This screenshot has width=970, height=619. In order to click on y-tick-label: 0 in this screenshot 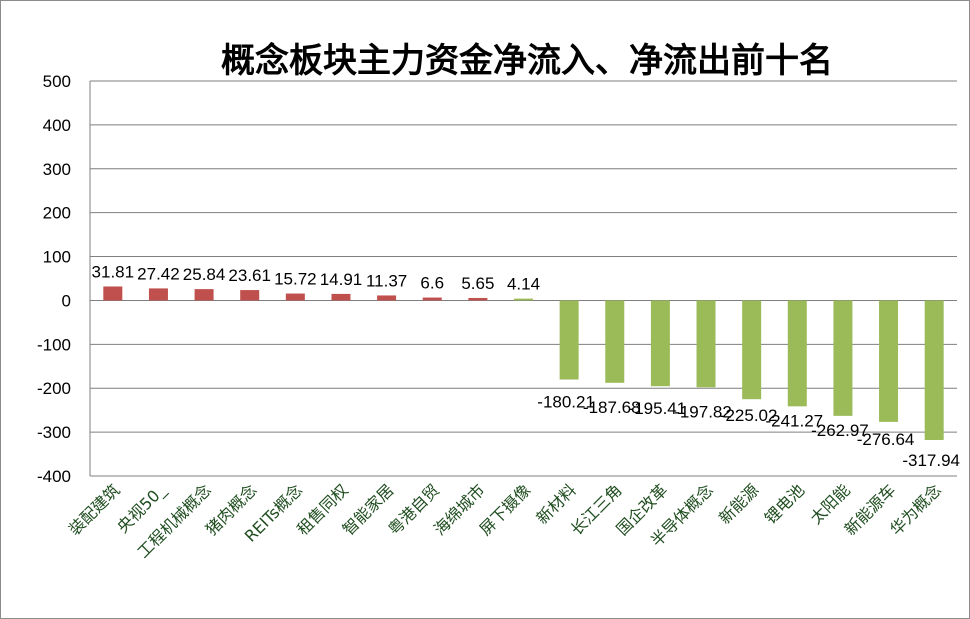, I will do `click(66, 300)`.